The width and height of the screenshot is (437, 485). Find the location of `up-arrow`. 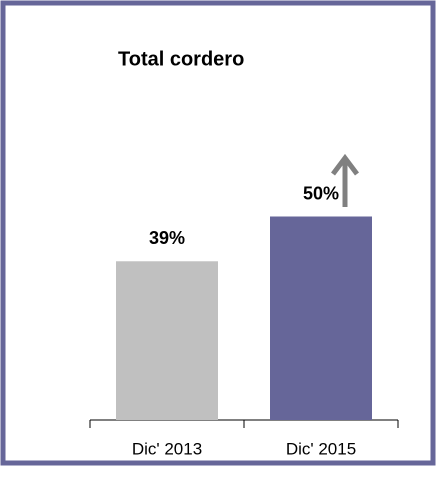

up-arrow is located at coordinates (345, 180).